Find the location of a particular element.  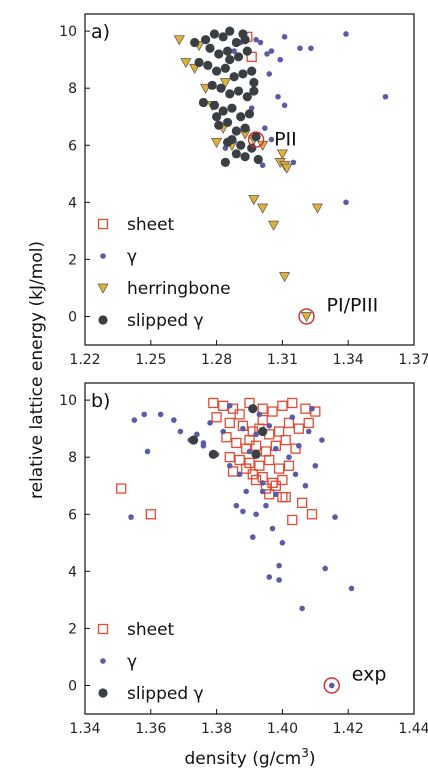

y-tick-label: 0 is located at coordinates (72, 686).